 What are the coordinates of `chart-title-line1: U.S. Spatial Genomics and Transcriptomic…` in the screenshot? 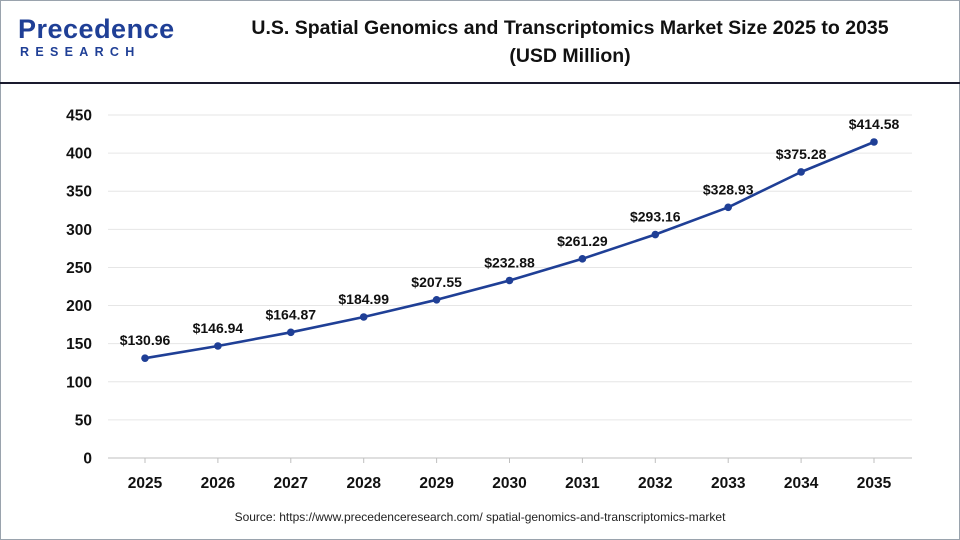 It's located at (570, 28).